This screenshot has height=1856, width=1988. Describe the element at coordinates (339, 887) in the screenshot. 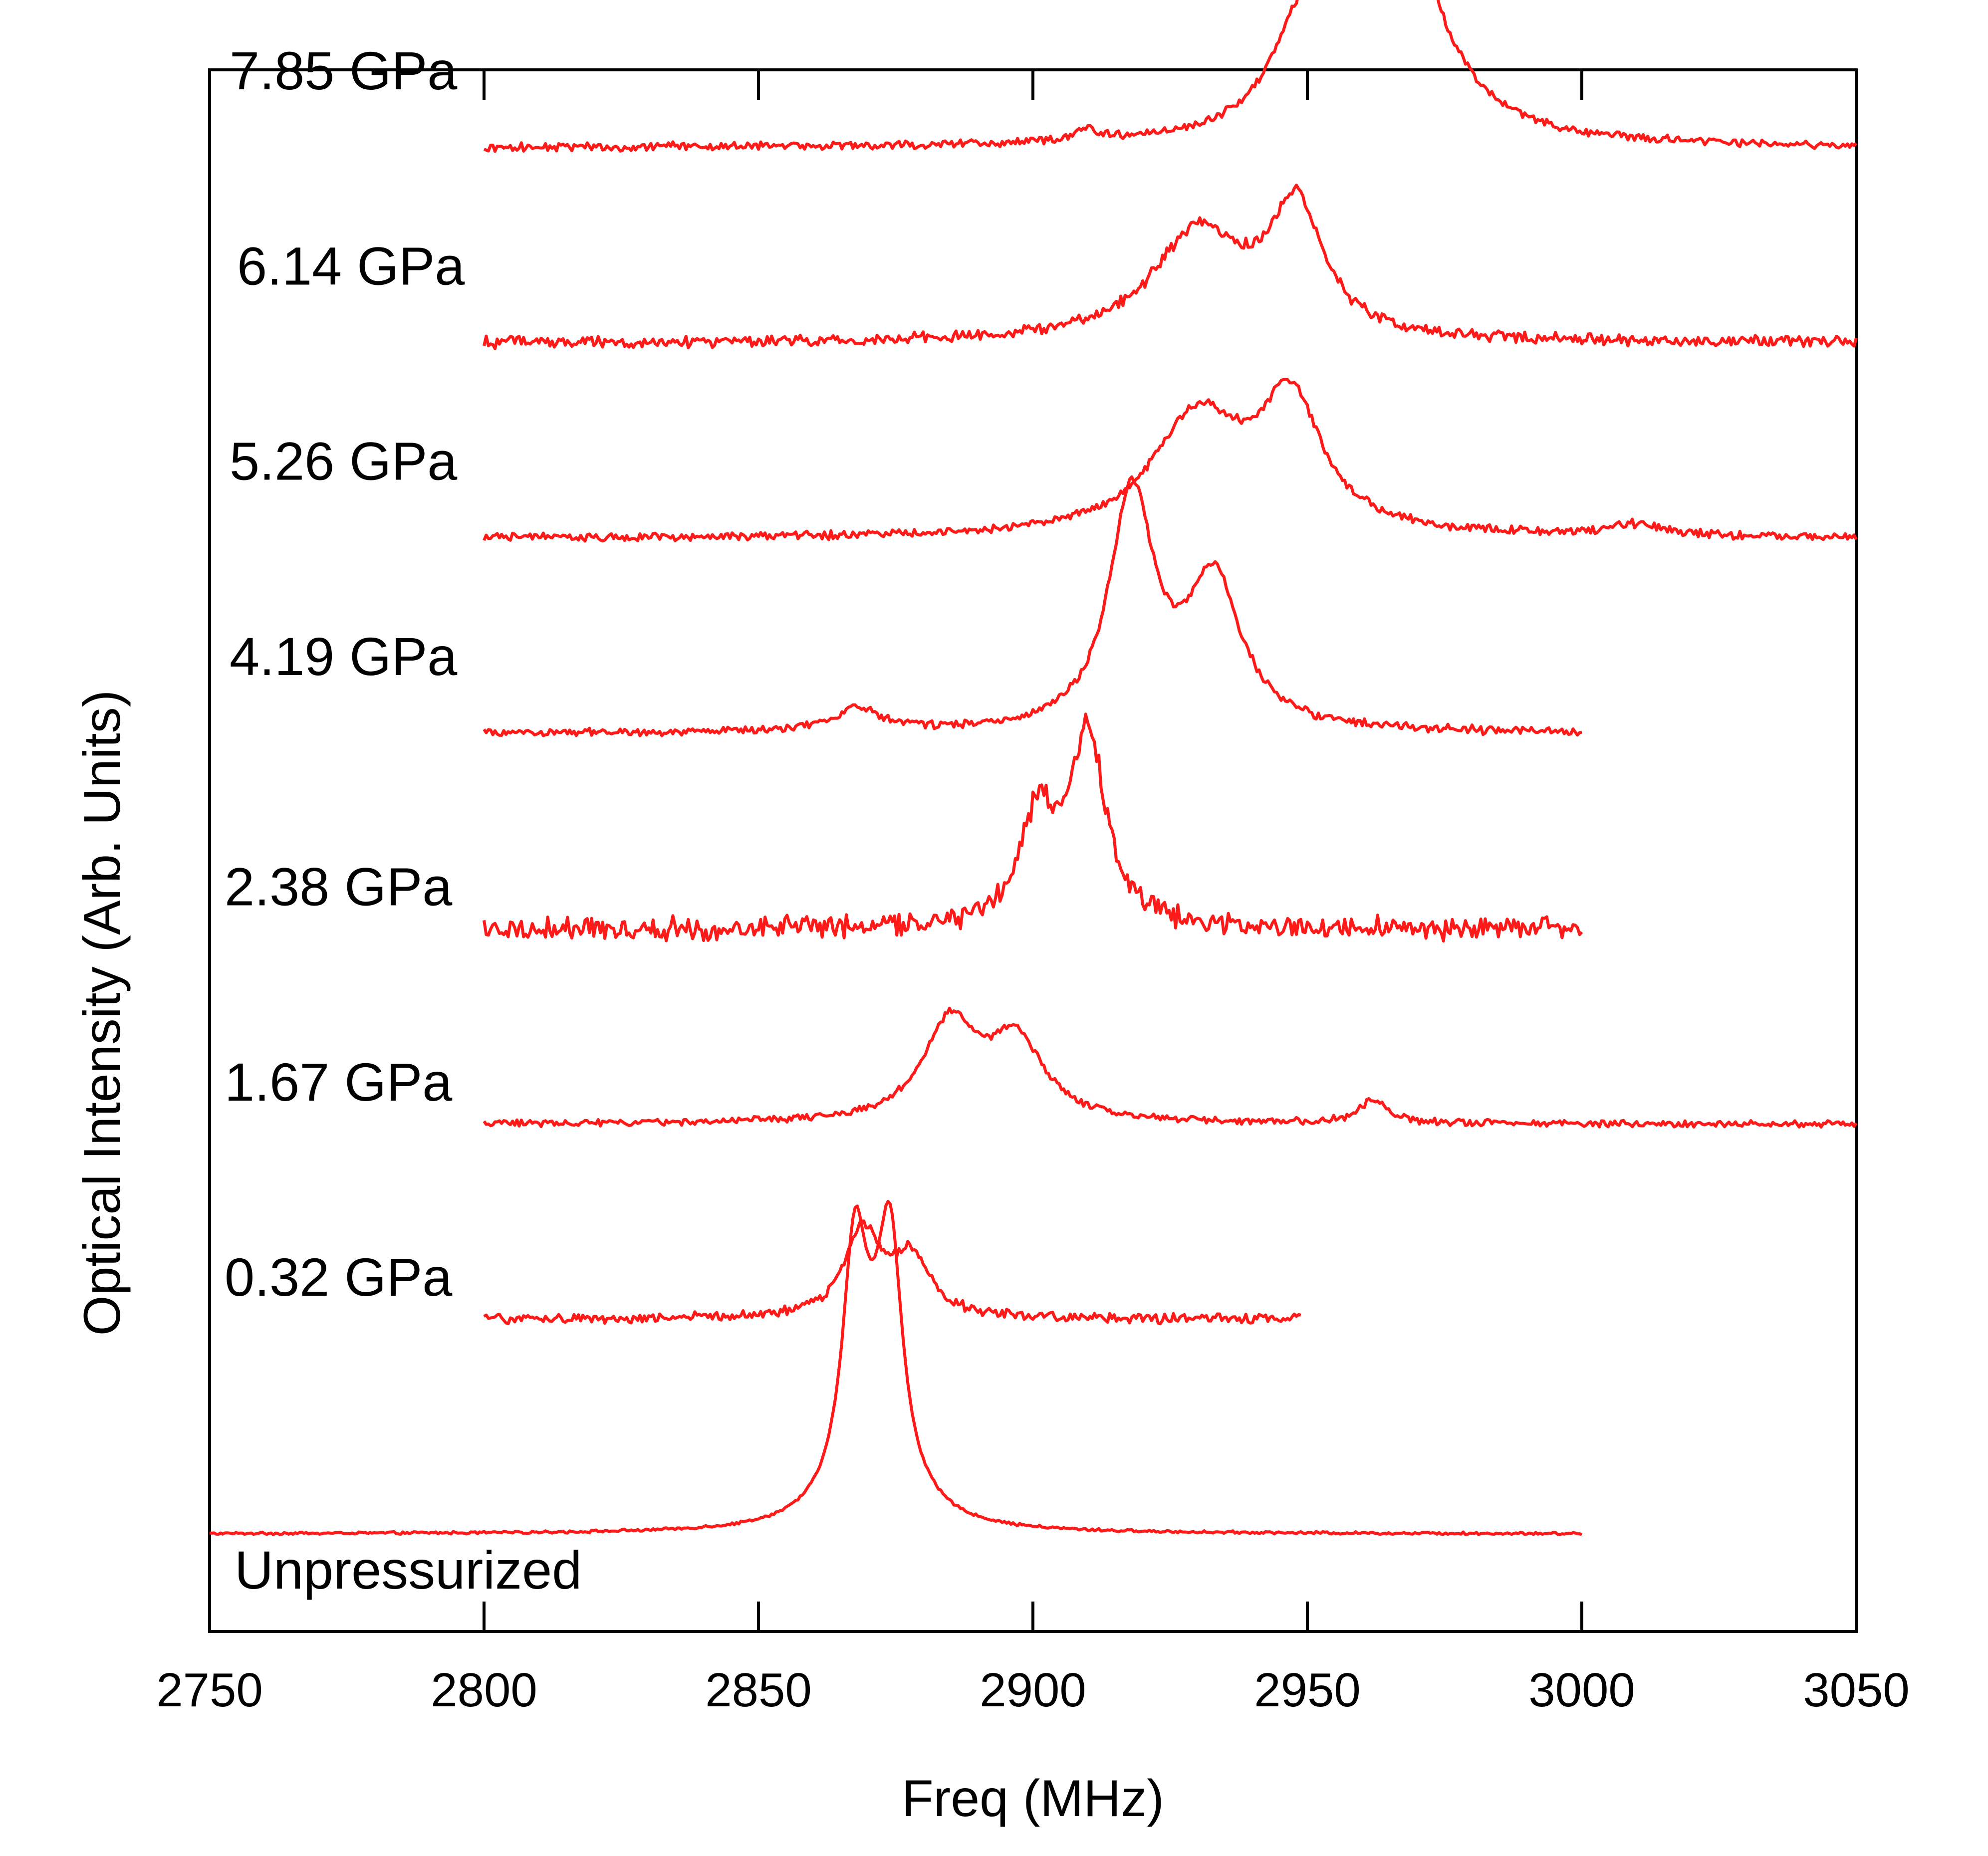

I see `series-label-2-38-gpa: 2.38 GPa` at that location.